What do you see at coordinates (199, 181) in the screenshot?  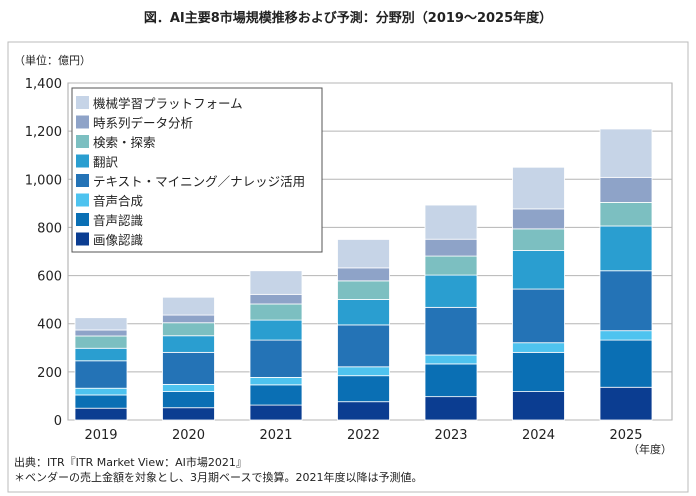 I see `legend-label: テキスト・マイニング／ナレッジ活用` at bounding box center [199, 181].